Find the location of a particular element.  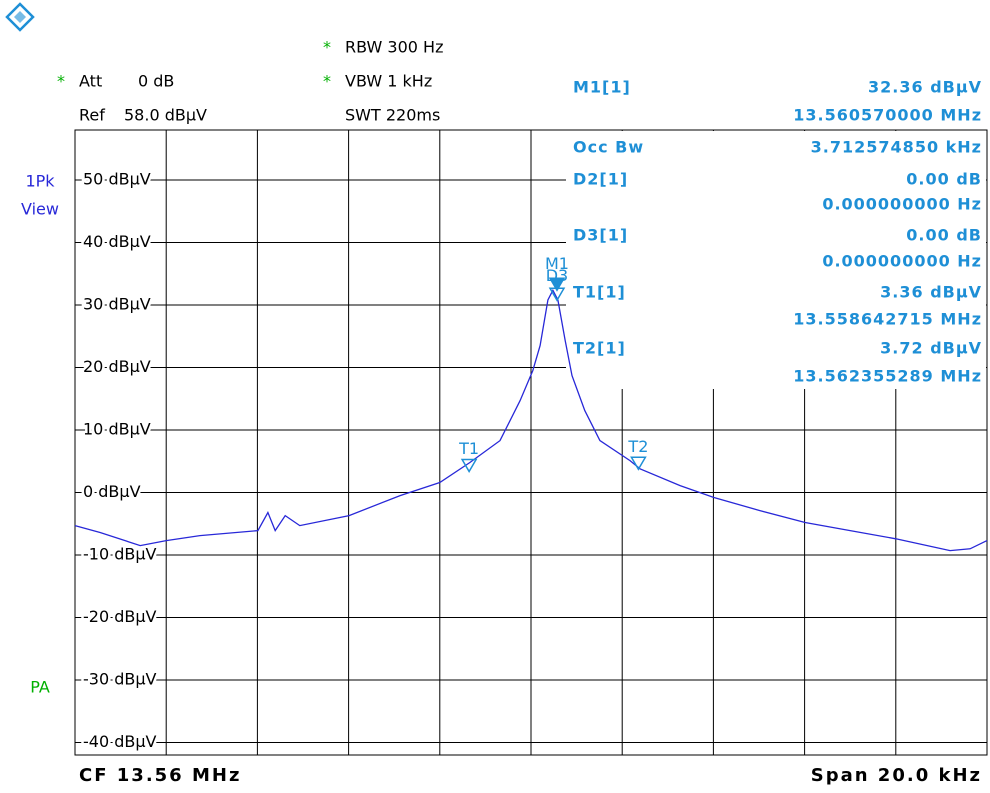

marker-tag: T2 is located at coordinates (637, 446).